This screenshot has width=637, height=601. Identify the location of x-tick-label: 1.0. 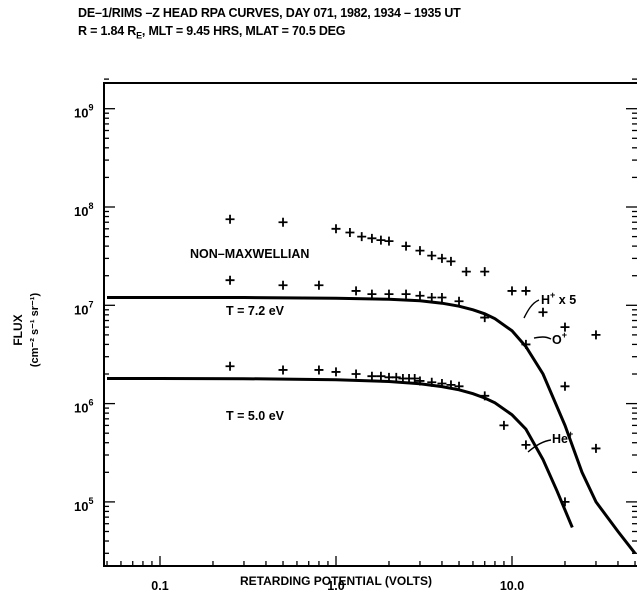
(335, 586).